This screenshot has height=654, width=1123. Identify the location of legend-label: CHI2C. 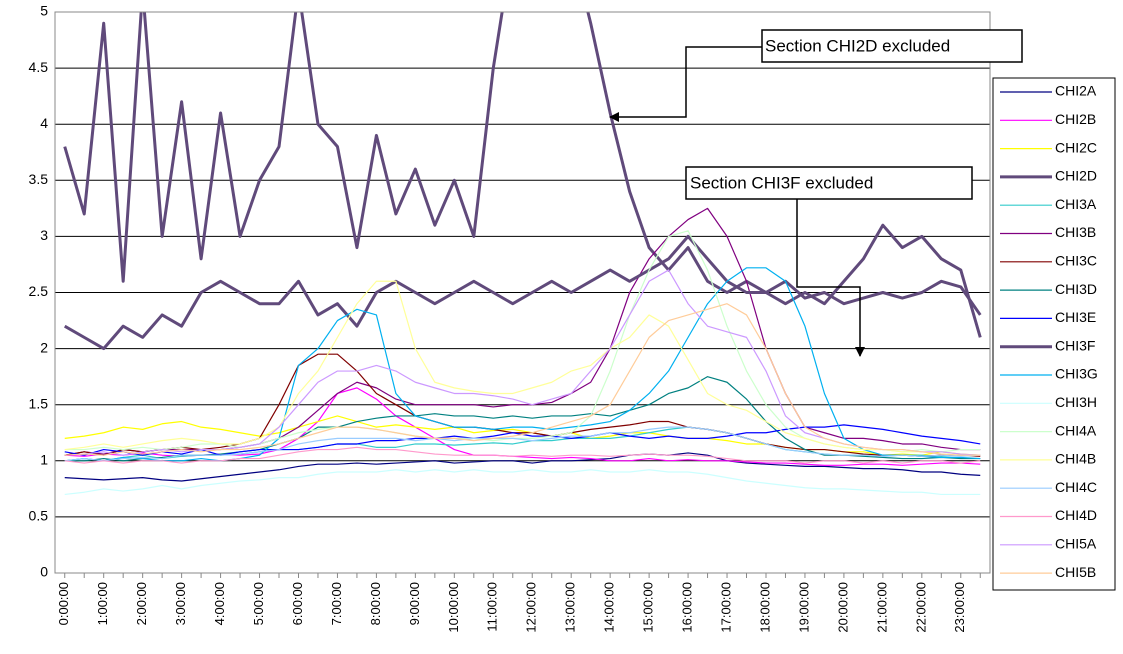
(1076, 147).